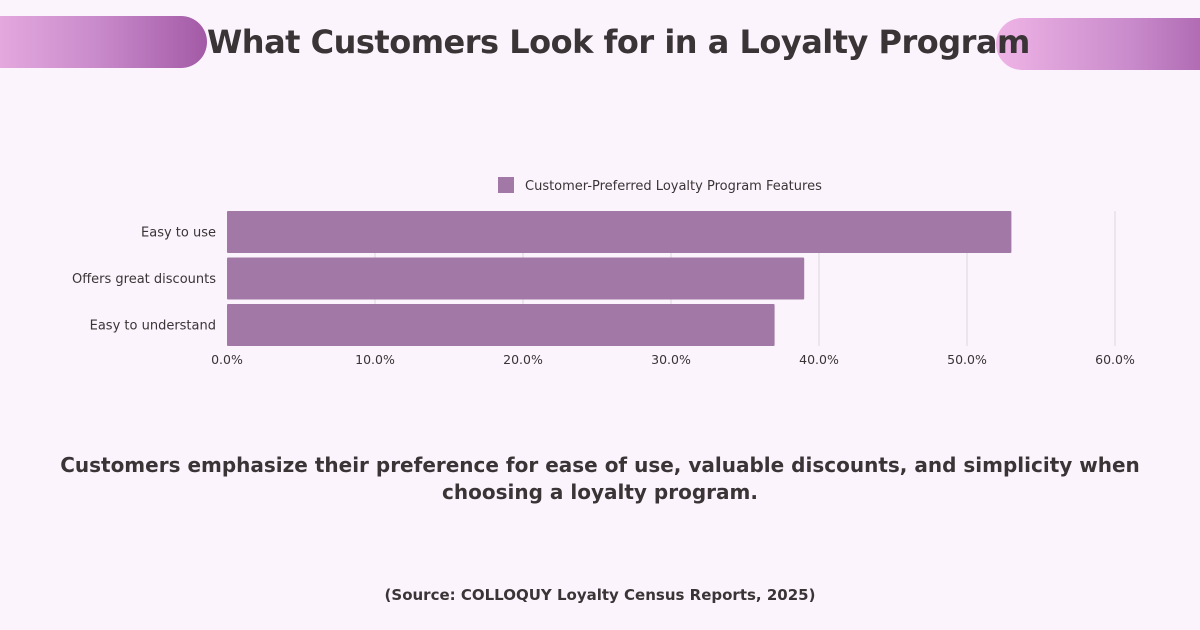 Image resolution: width=1200 pixels, height=630 pixels. I want to click on x-tick-label: 10.0%, so click(375, 359).